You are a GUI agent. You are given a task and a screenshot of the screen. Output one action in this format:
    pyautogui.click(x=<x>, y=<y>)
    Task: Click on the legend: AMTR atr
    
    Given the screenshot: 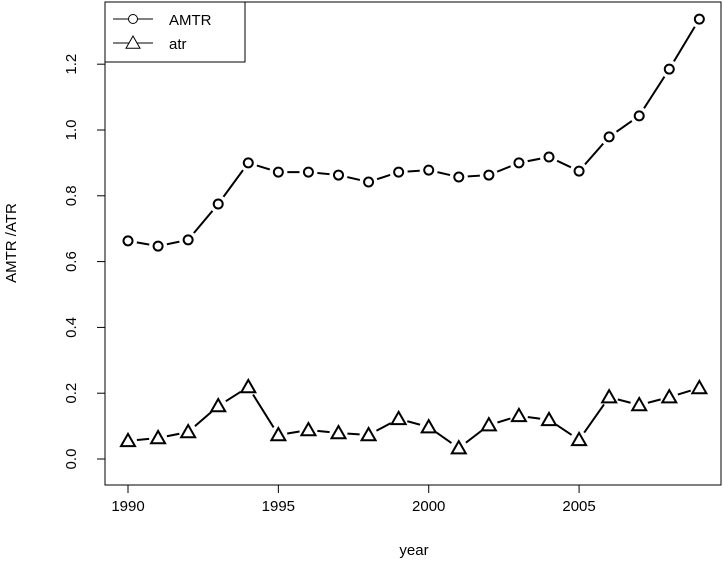 What is the action you would take?
    pyautogui.click(x=175, y=32)
    